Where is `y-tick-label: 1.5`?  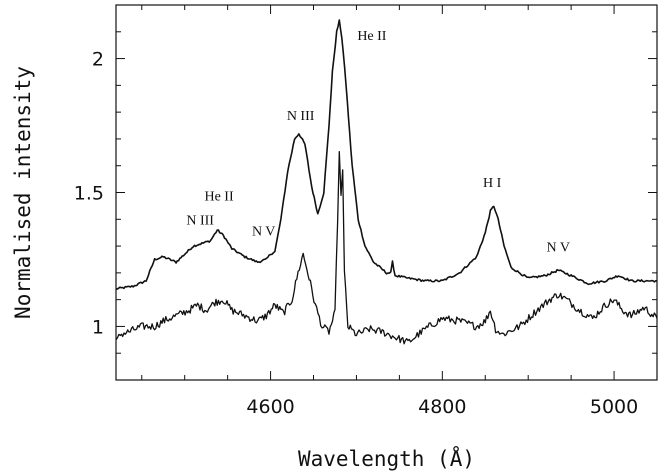
y-tick-label: 1.5 is located at coordinates (89, 194).